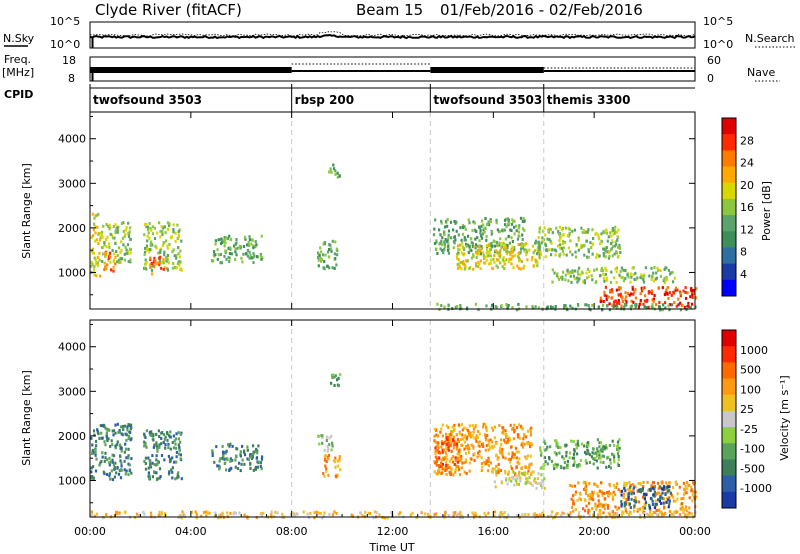 This screenshot has height=554, width=800. Describe the element at coordinates (26, 418) in the screenshot. I see `velocity-ylabel: Slant Range [km]` at that location.